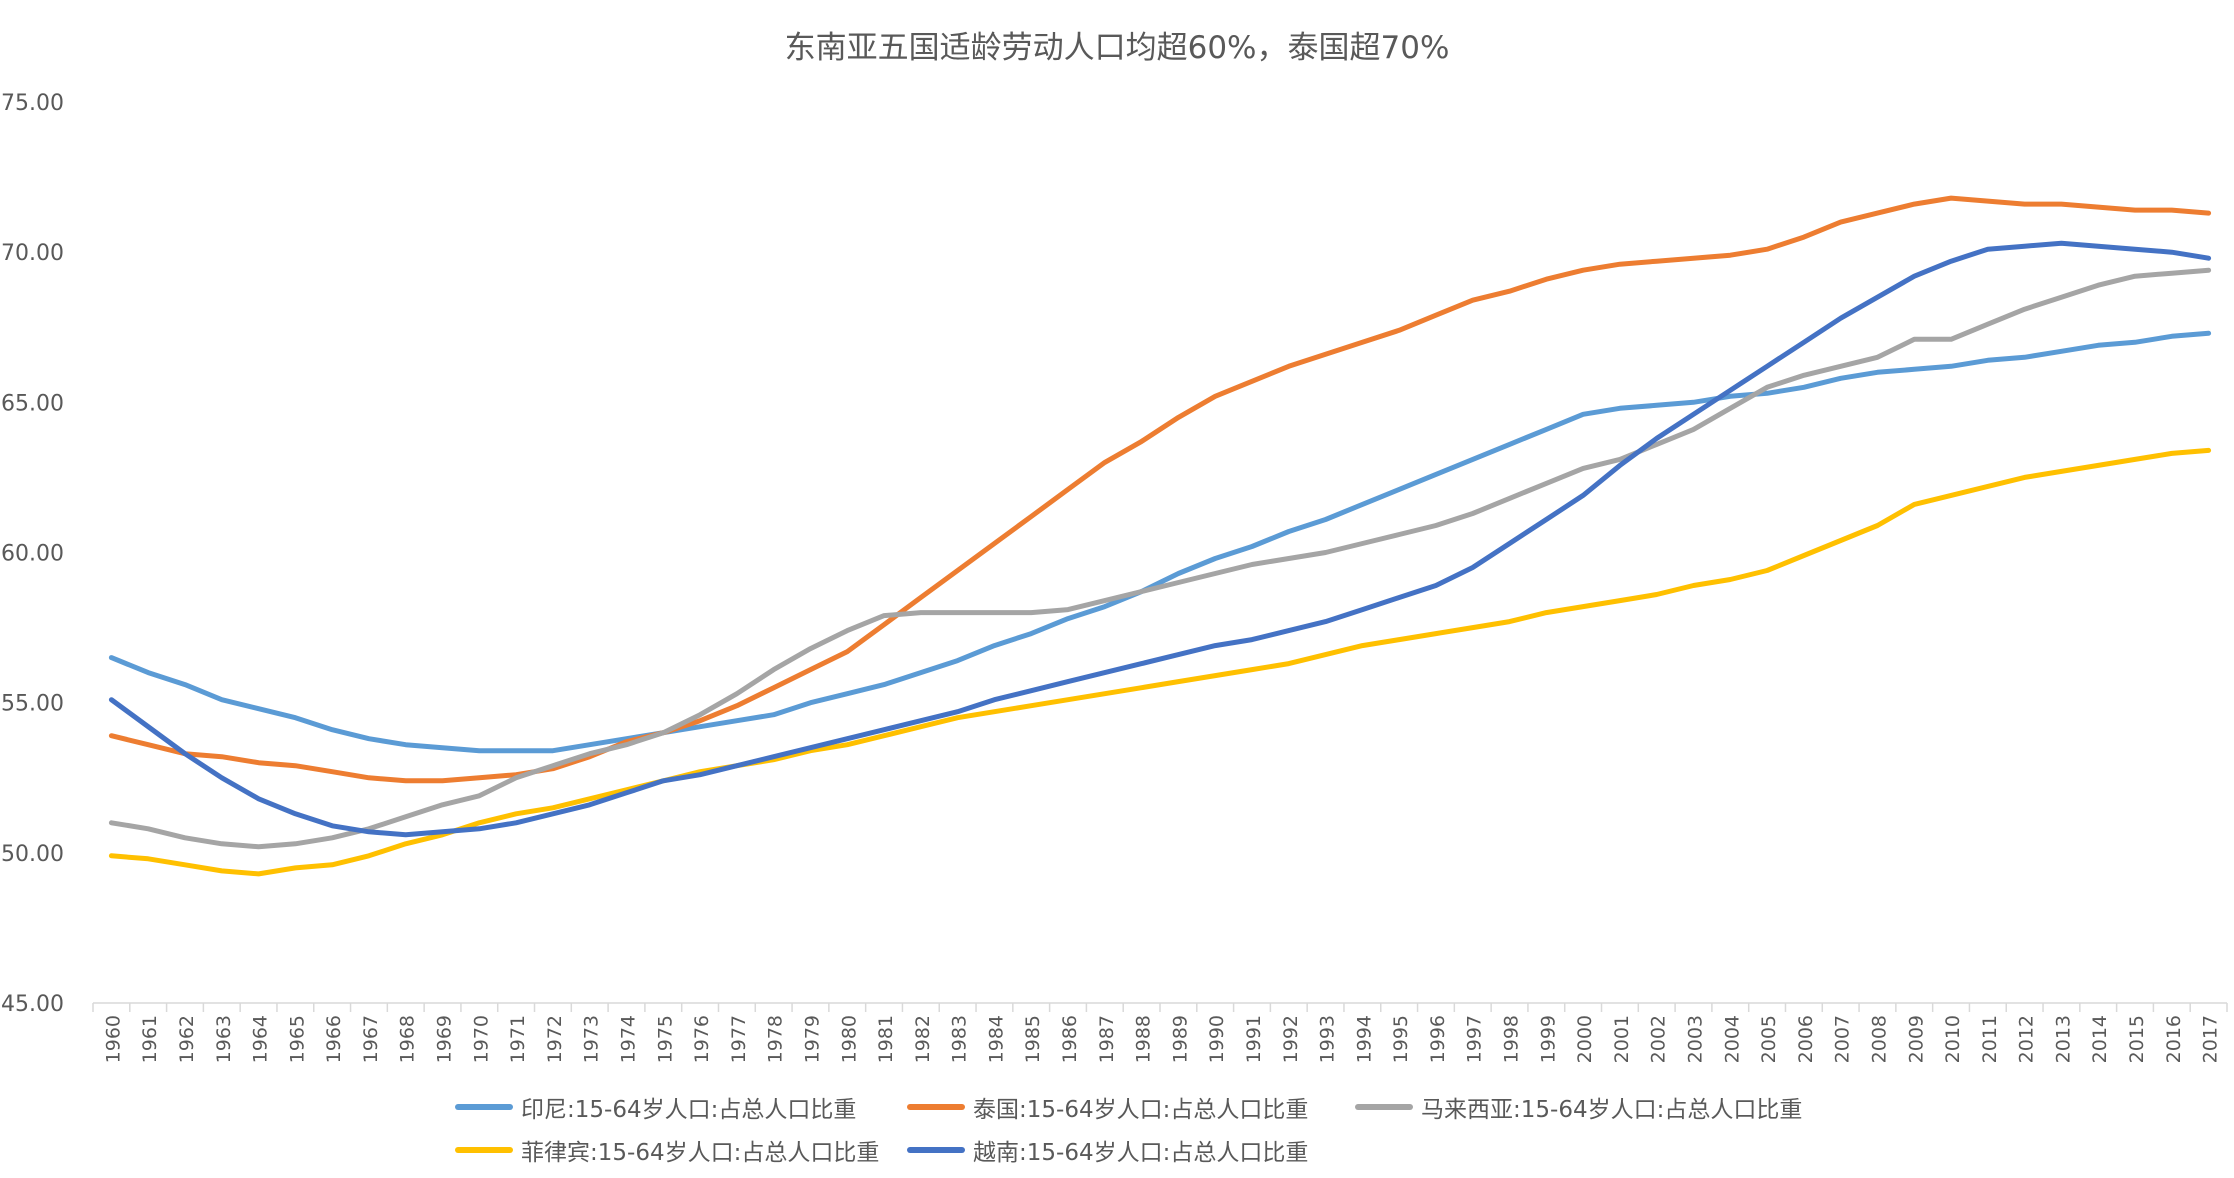  Describe the element at coordinates (1990, 1039) in the screenshot. I see `x-tick-label: 2011` at that location.